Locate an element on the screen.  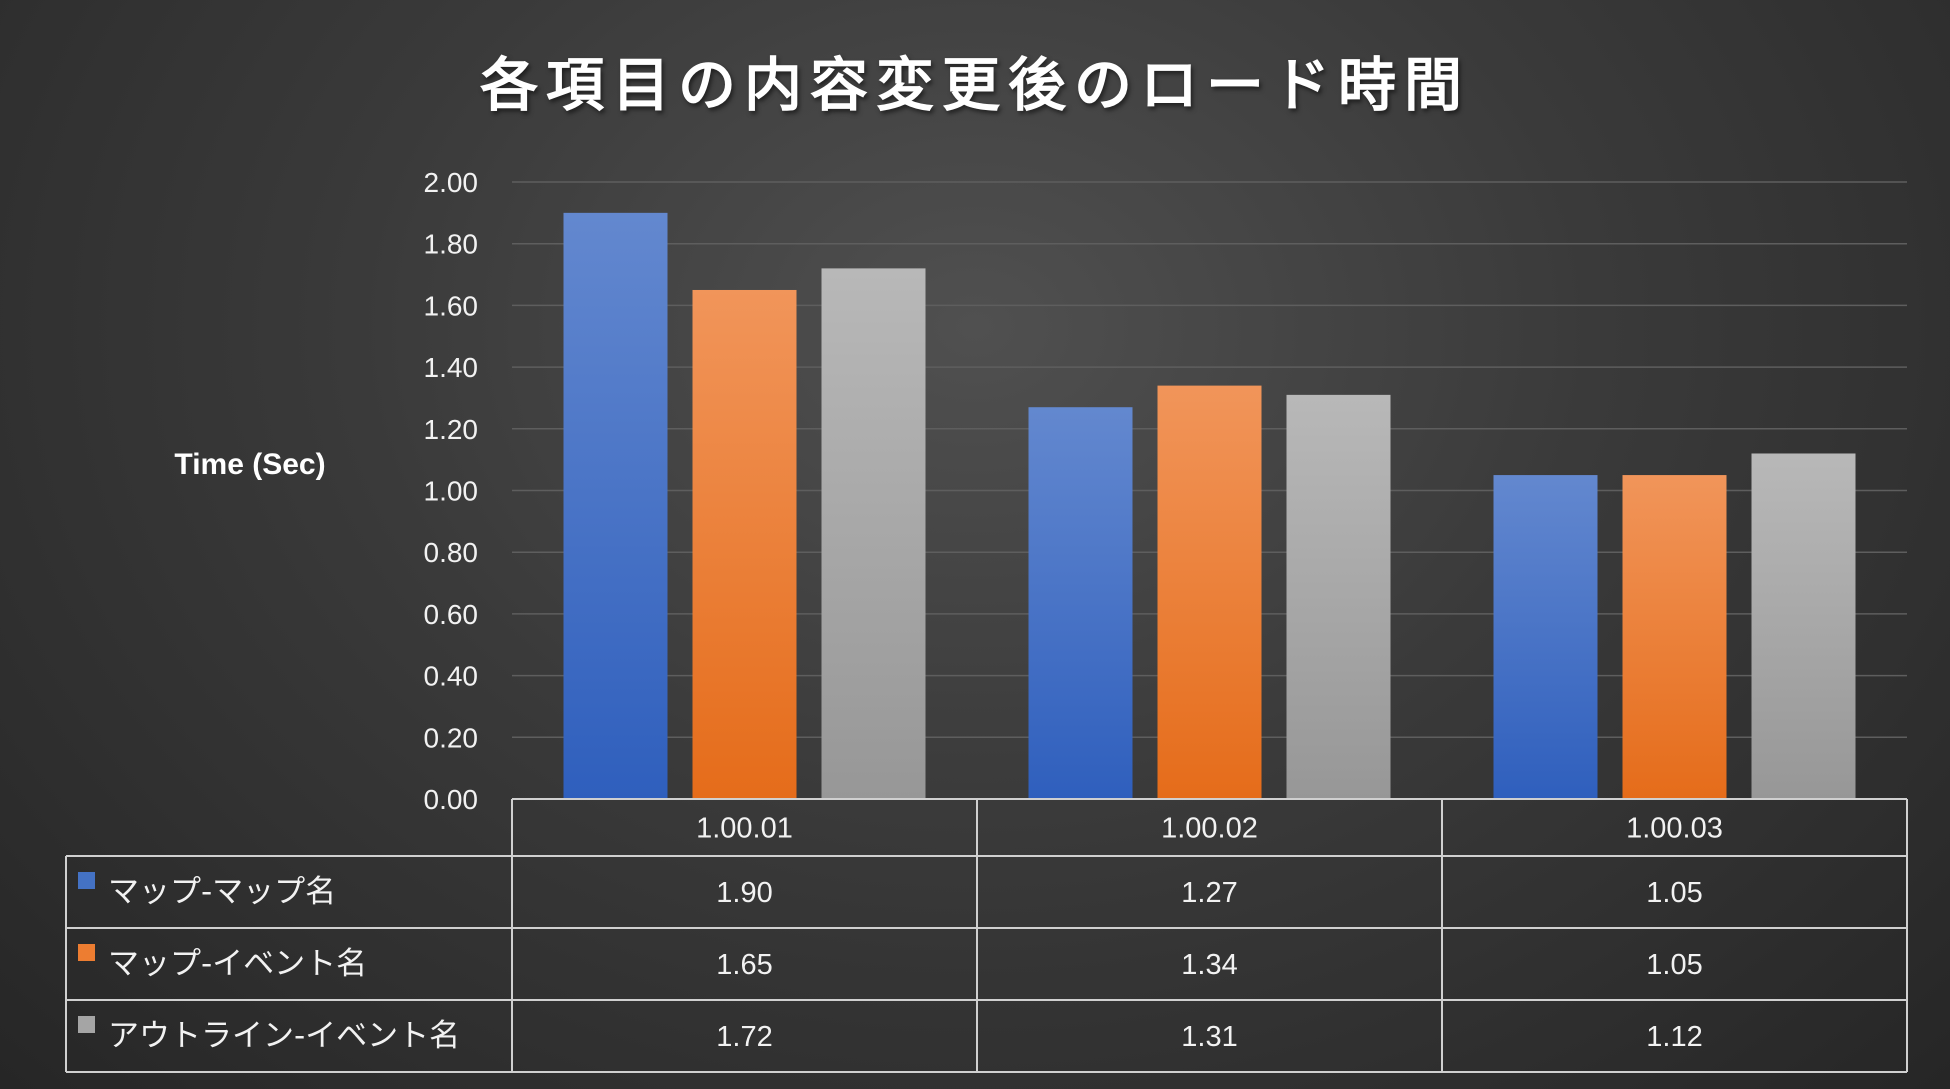
x-category-label: 1.00.02 is located at coordinates (1209, 829).